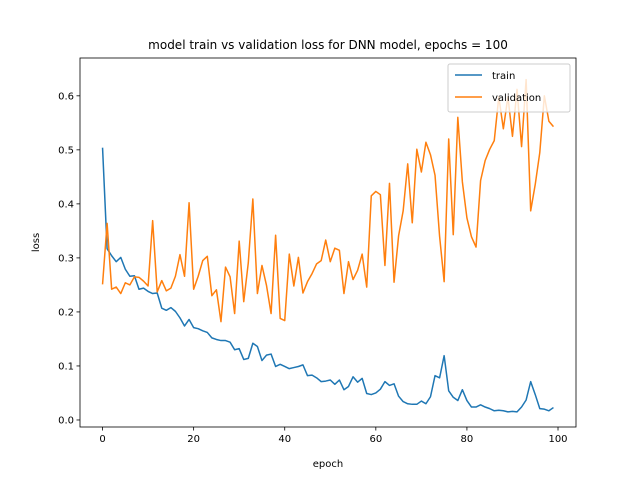 This screenshot has width=640, height=480. What do you see at coordinates (333, 436) in the screenshot?
I see `x-axis: 0 20 40 60 80 100` at bounding box center [333, 436].